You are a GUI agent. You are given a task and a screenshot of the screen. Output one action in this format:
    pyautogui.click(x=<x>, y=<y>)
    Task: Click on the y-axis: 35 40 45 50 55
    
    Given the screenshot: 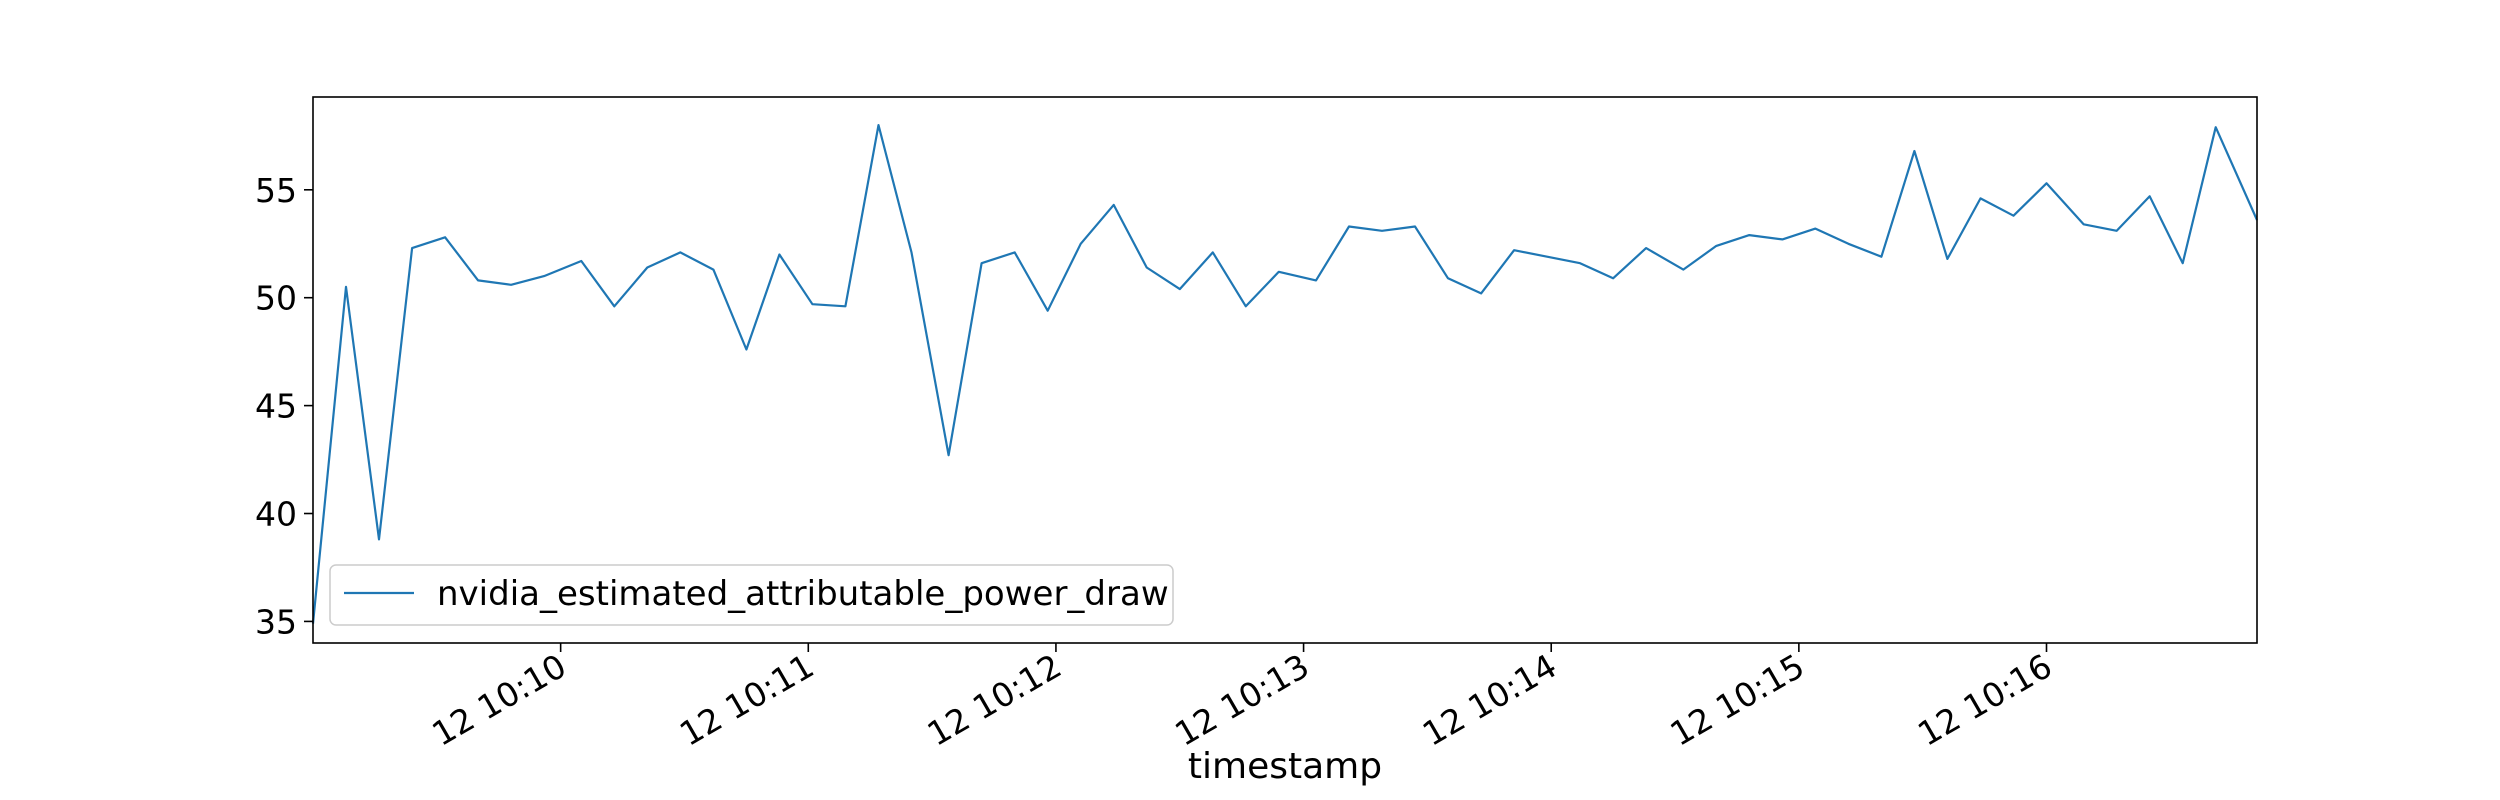 What is the action you would take?
    pyautogui.click(x=284, y=406)
    